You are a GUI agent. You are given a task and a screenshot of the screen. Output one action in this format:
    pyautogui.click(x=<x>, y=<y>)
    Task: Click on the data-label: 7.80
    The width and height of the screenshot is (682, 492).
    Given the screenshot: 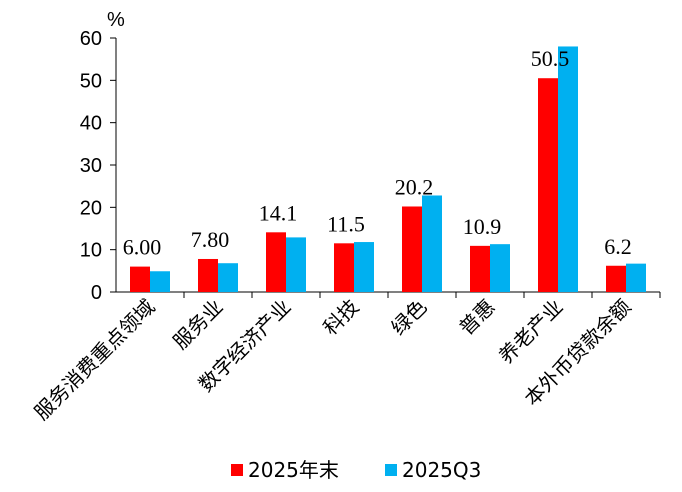 What is the action you would take?
    pyautogui.click(x=210, y=239)
    